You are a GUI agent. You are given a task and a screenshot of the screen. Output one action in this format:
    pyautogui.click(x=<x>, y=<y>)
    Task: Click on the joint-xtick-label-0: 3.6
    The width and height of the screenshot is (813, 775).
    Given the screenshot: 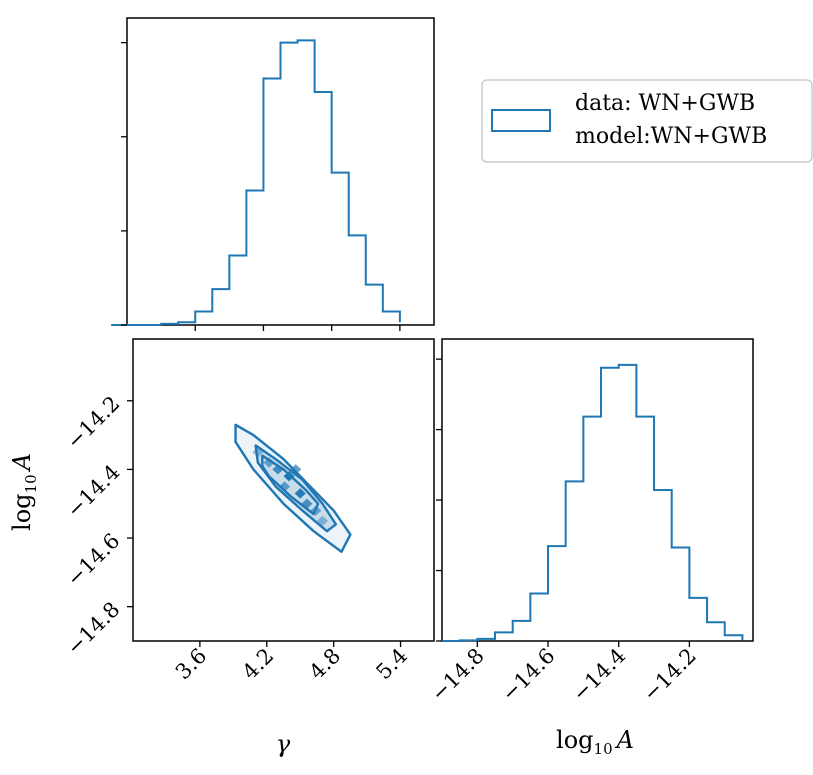 What is the action you would take?
    pyautogui.click(x=191, y=664)
    